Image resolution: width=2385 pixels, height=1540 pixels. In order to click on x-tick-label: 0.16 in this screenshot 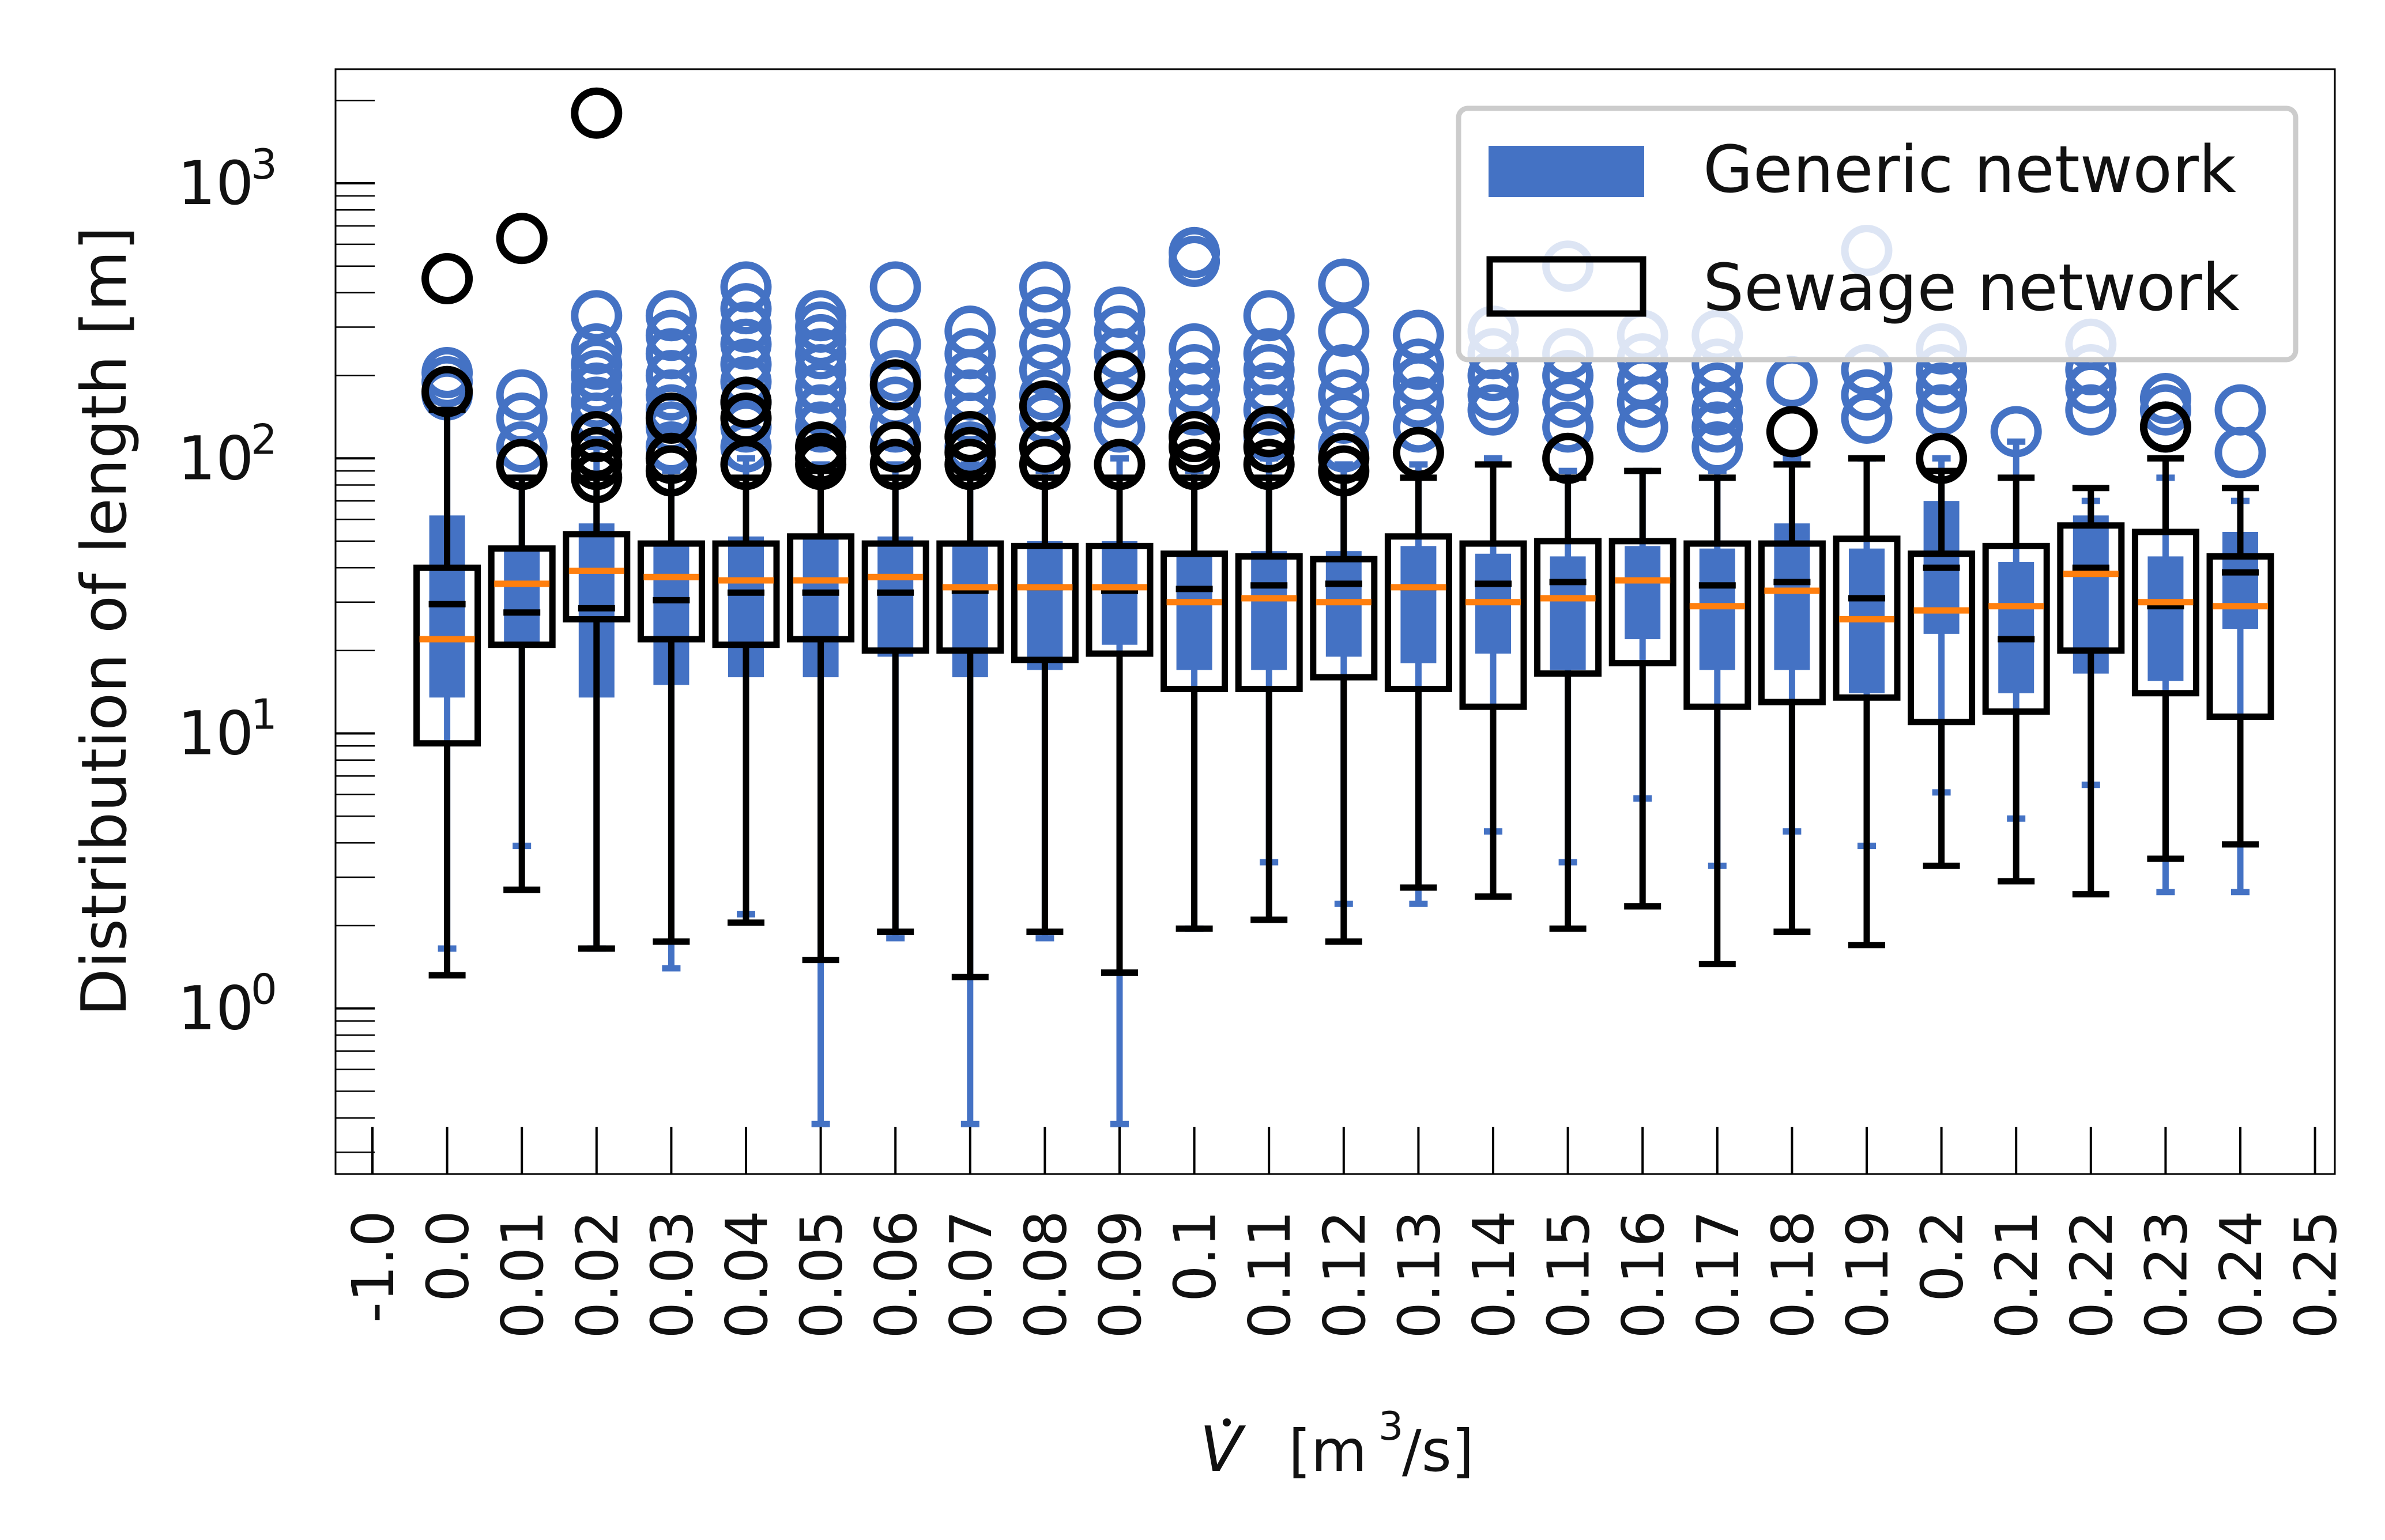, I will do `click(1643, 1274)`.